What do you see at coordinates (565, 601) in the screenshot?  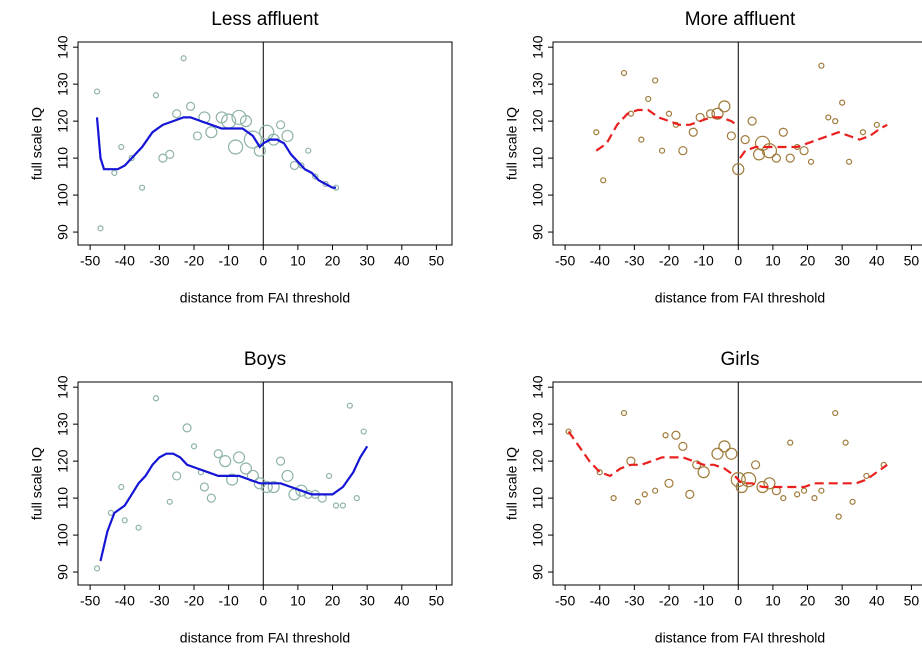 I see `x-tick-label: -50` at bounding box center [565, 601].